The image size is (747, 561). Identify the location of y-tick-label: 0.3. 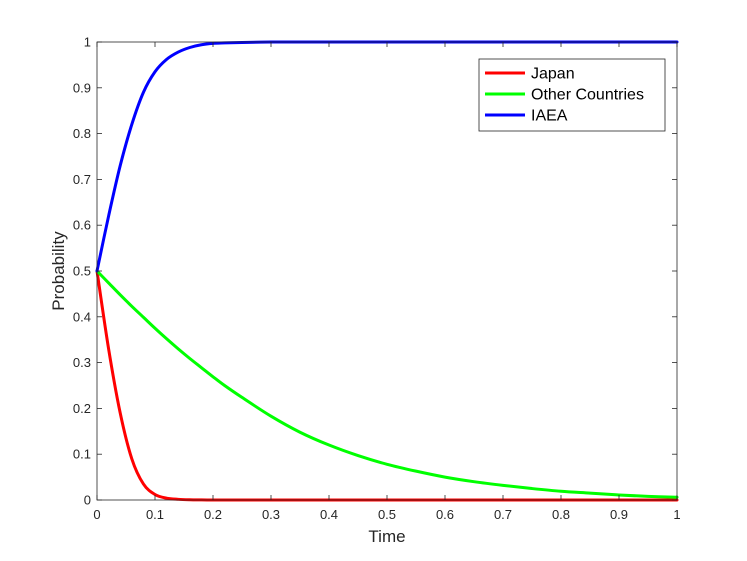
(82, 362).